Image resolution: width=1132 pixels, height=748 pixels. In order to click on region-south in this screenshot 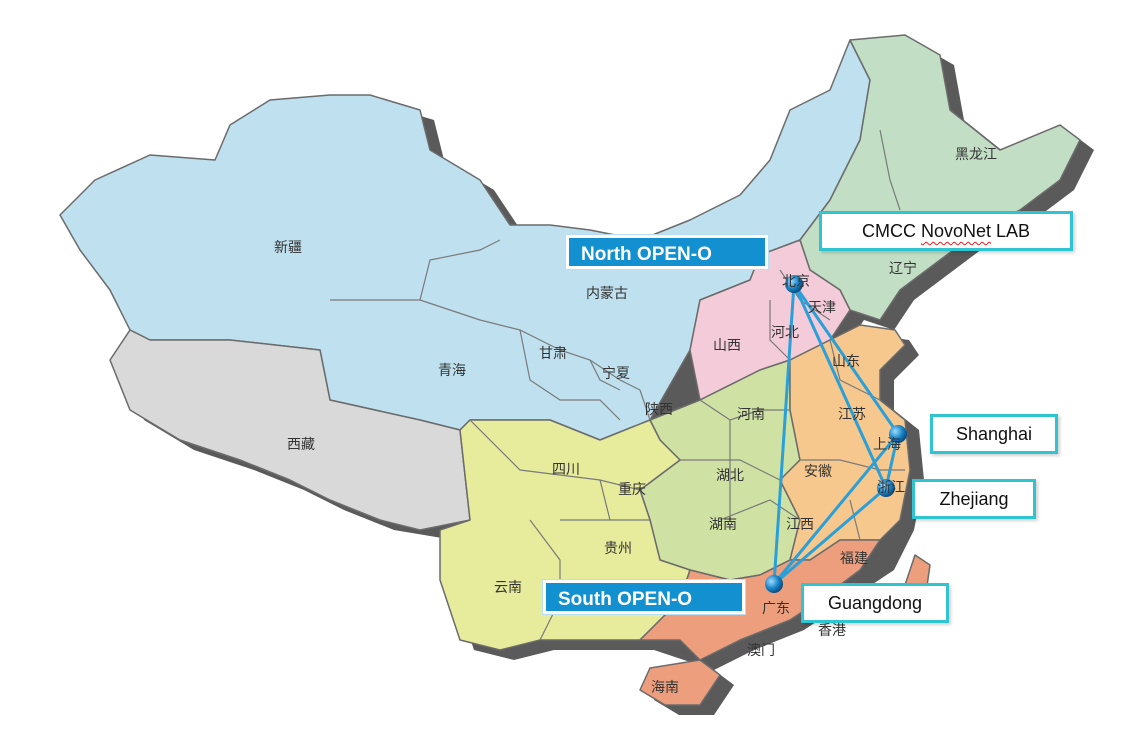, I will do `click(760, 600)`.